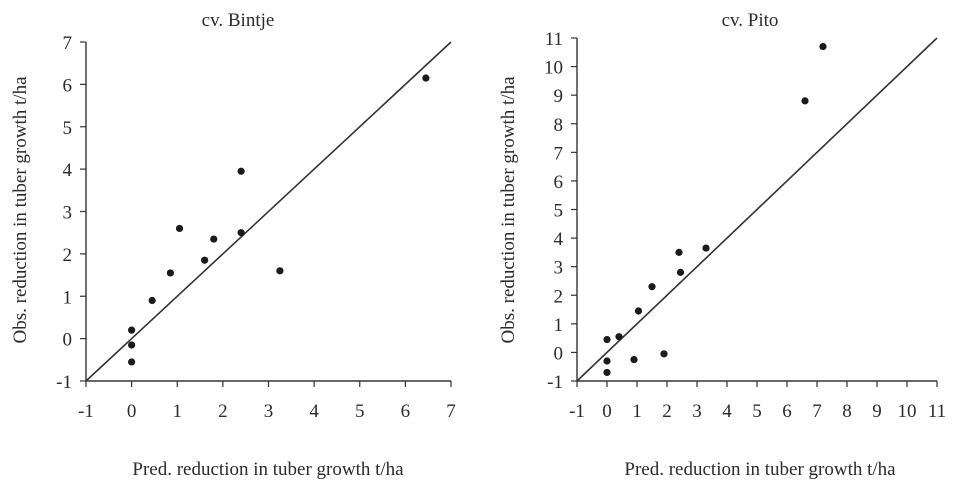  I want to click on x-tick-label: 9, so click(877, 411).